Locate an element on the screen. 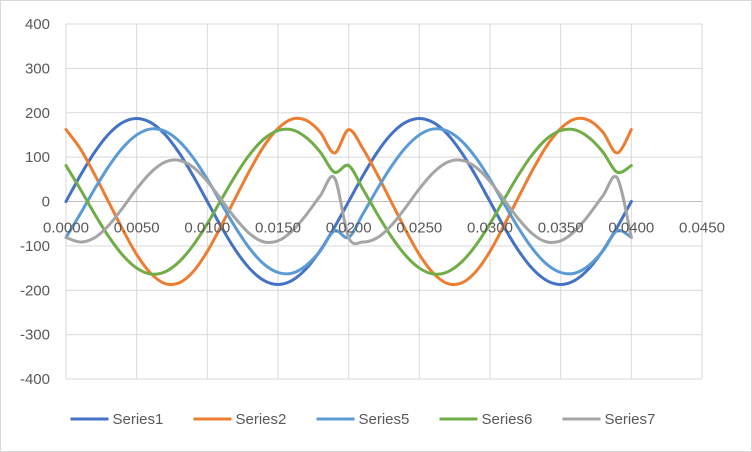 The width and height of the screenshot is (752, 452). y-tick-label: 200 is located at coordinates (37, 113).